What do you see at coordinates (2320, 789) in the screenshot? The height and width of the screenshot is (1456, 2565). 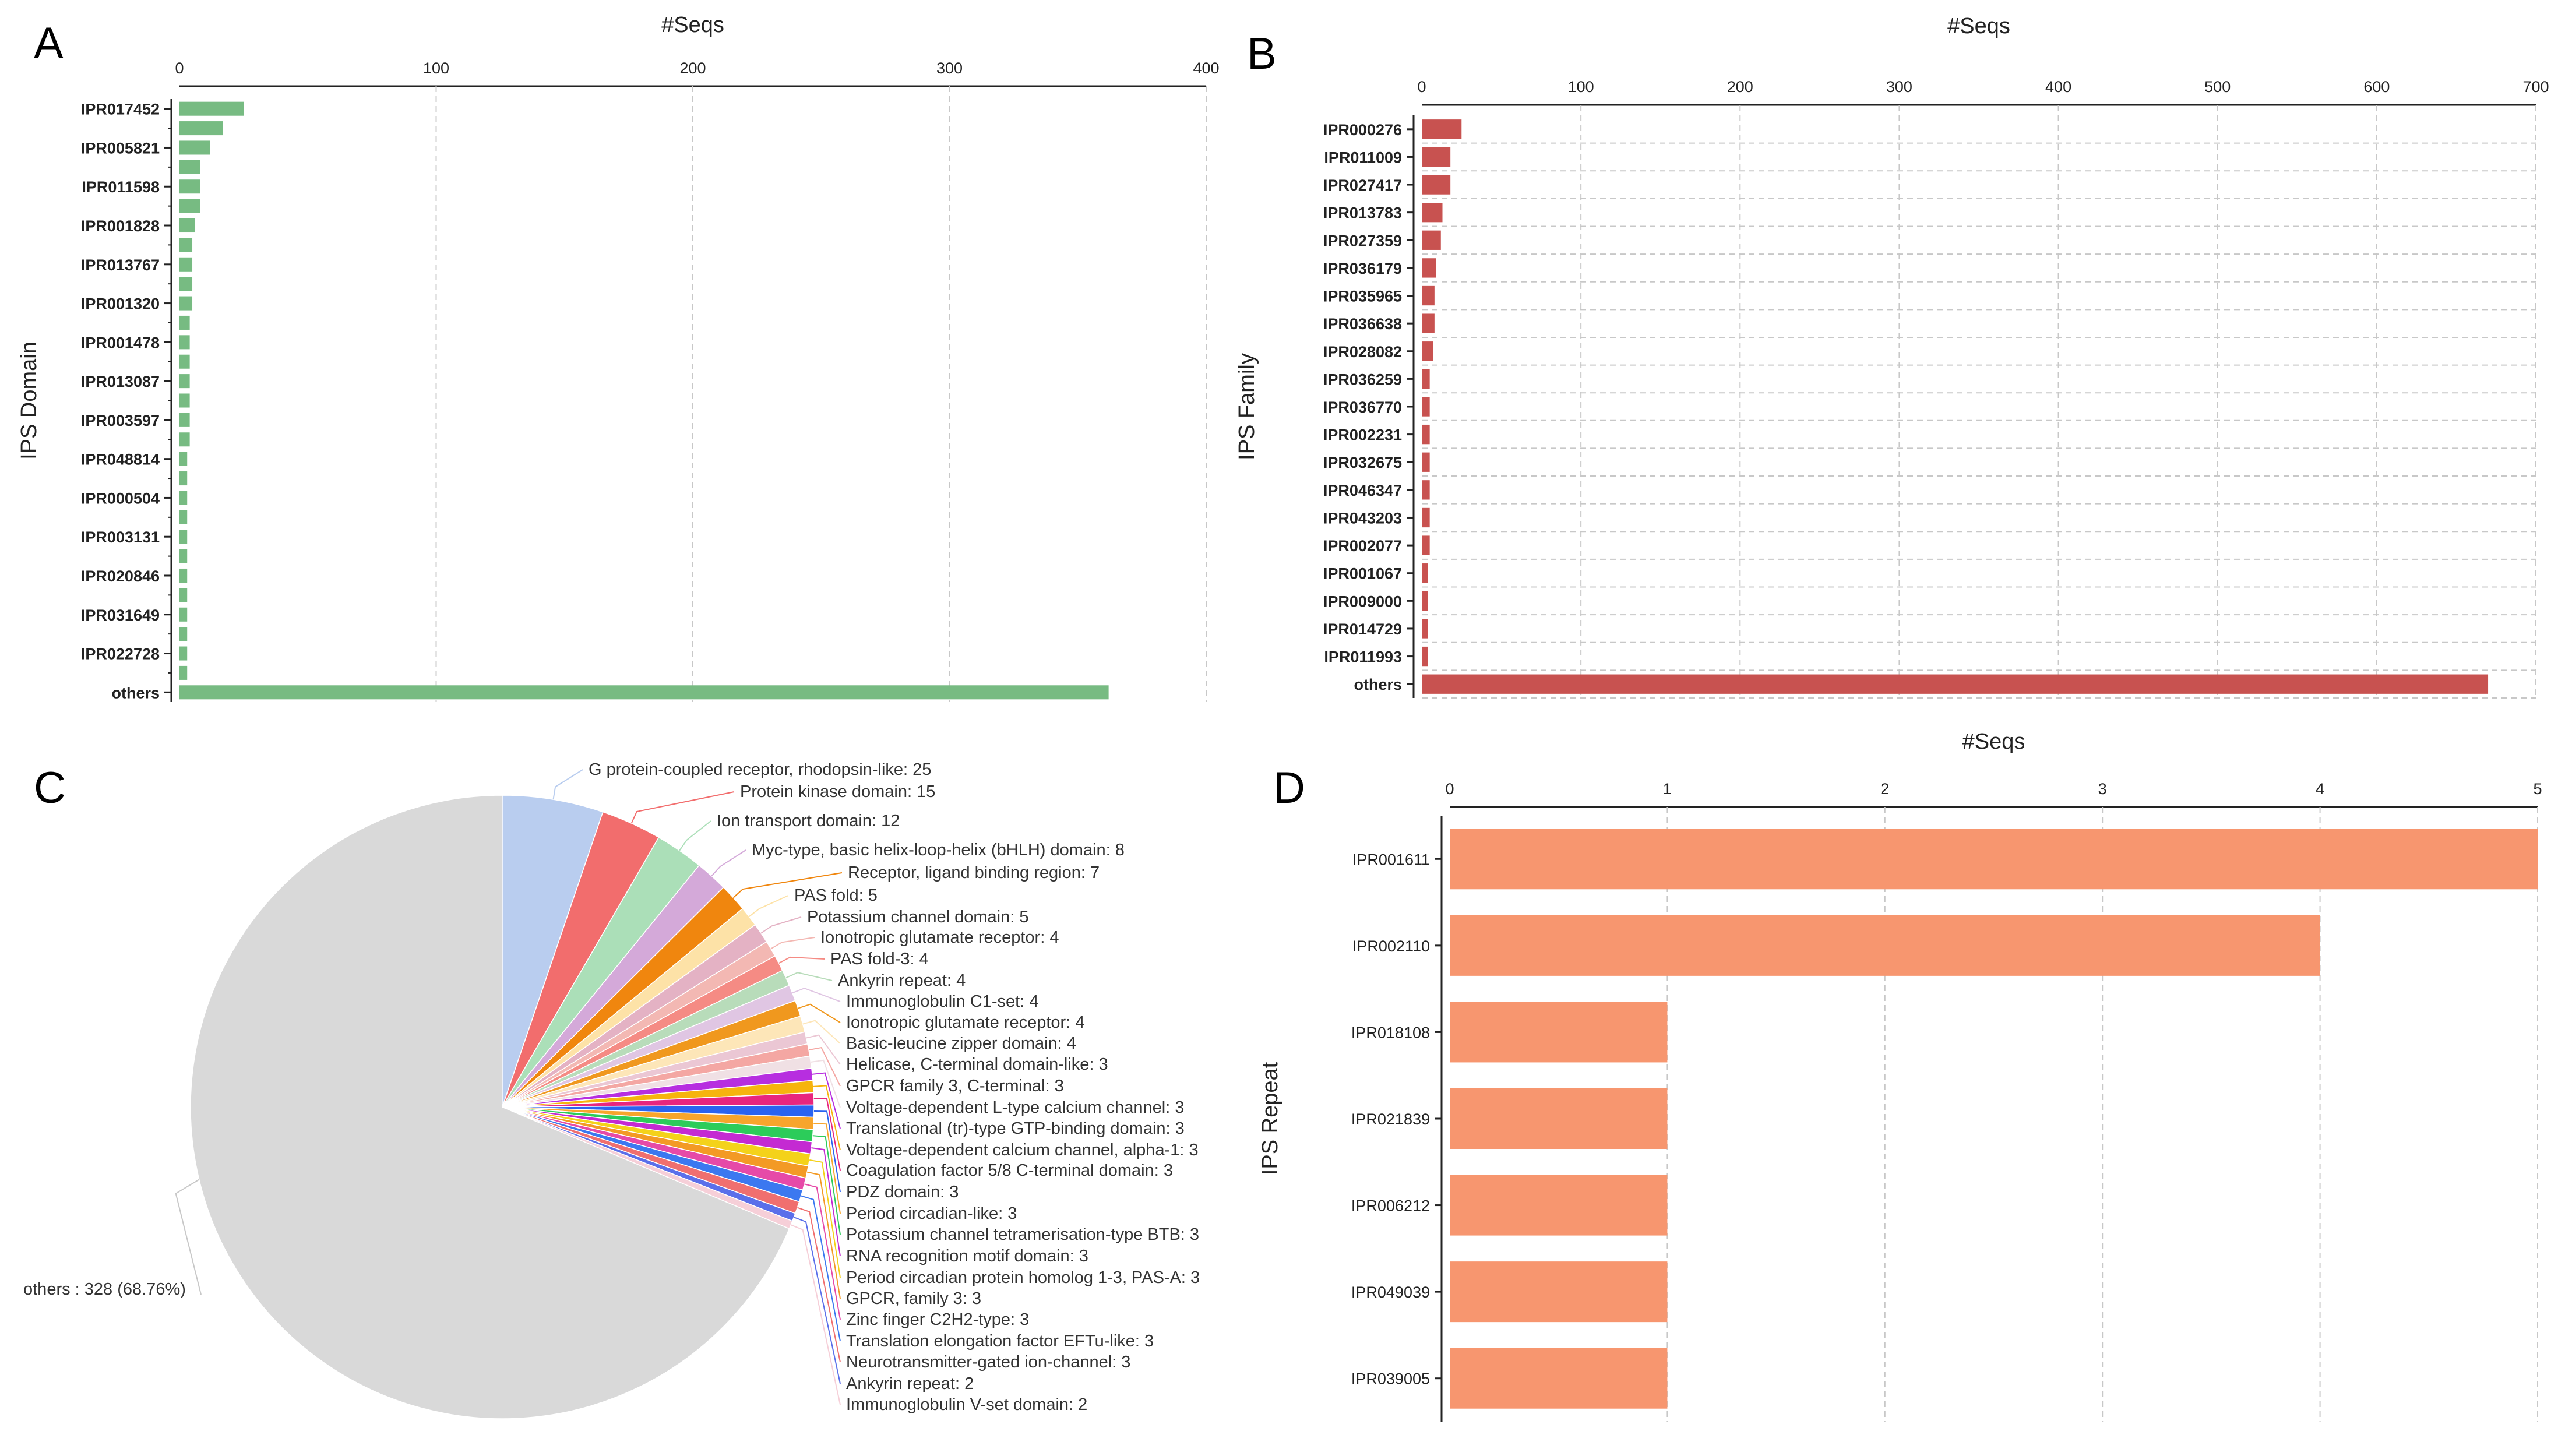 I see `d-x-tick-label: 4` at bounding box center [2320, 789].